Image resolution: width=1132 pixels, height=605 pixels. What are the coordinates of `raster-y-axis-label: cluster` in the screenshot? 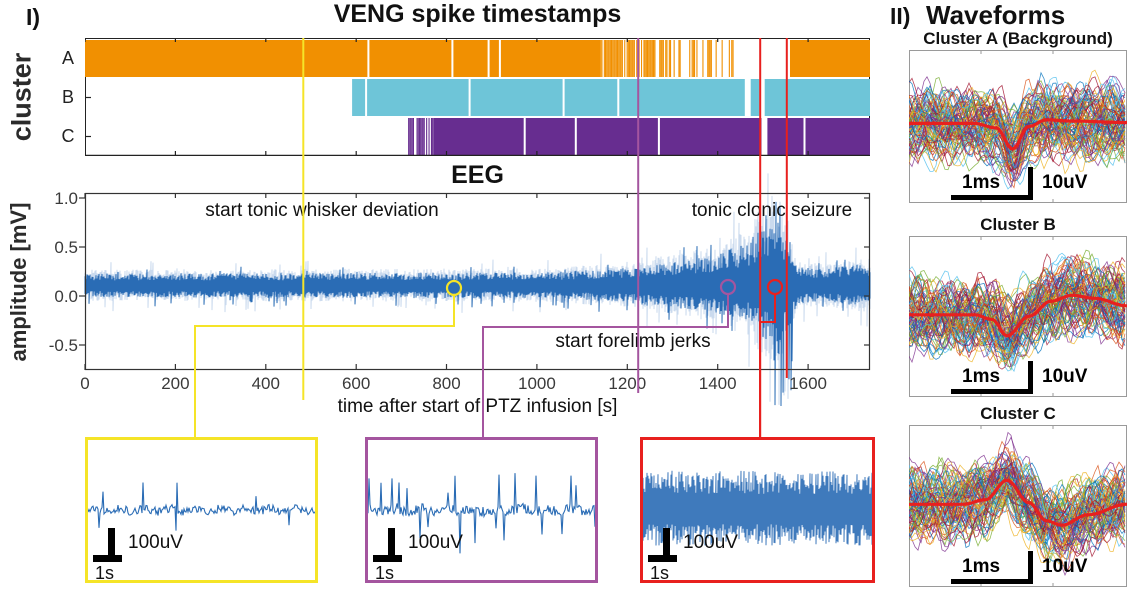 It's located at (21, 97).